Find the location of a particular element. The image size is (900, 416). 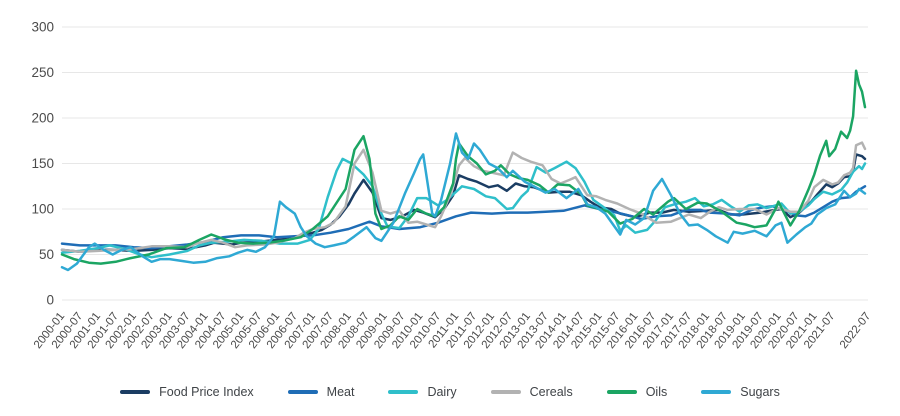

y-tick-label: 50 is located at coordinates (46, 254).